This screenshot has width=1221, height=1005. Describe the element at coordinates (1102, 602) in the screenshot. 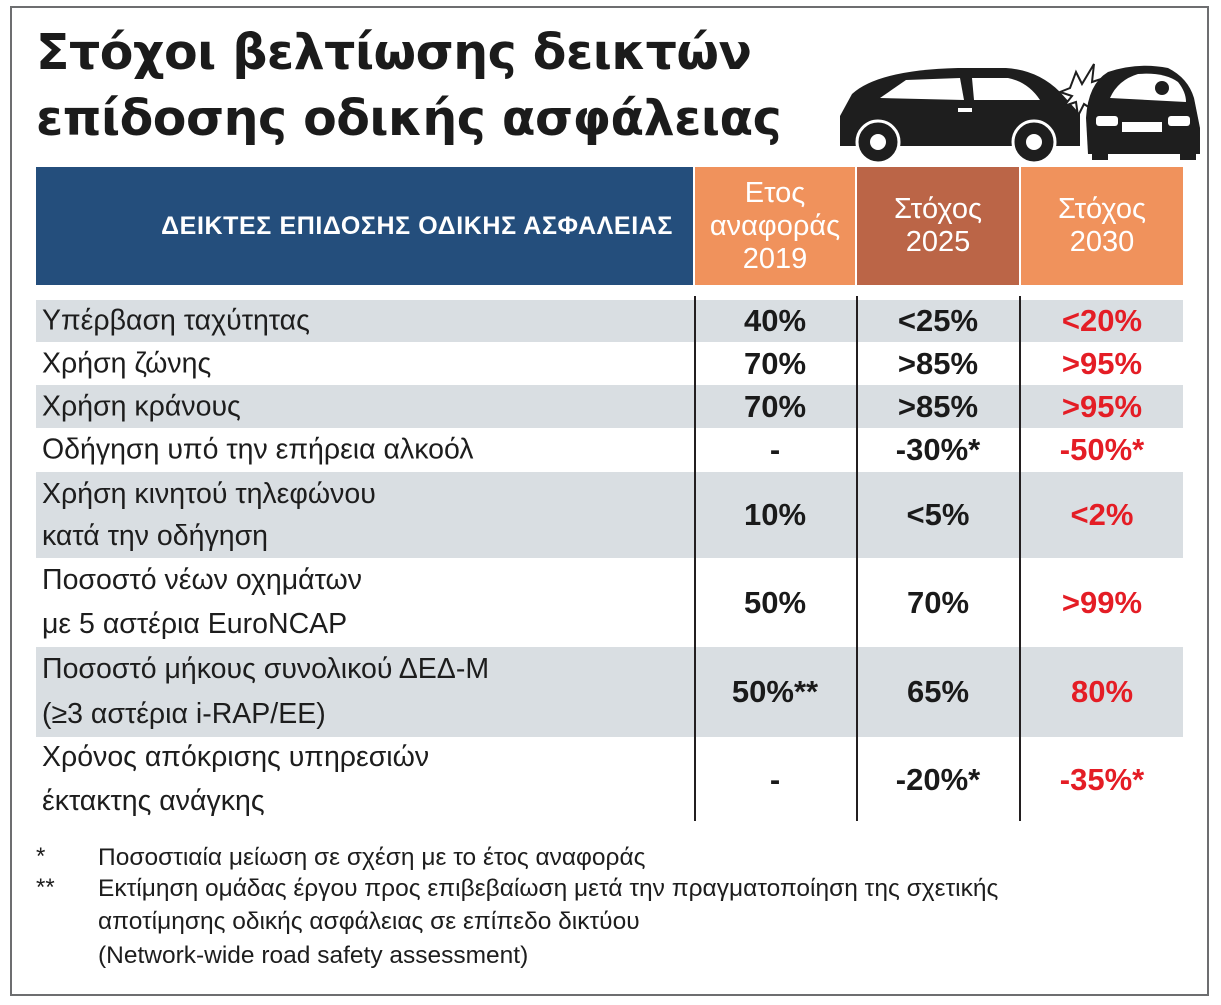

I see `target-2030-value: >99%` at that location.